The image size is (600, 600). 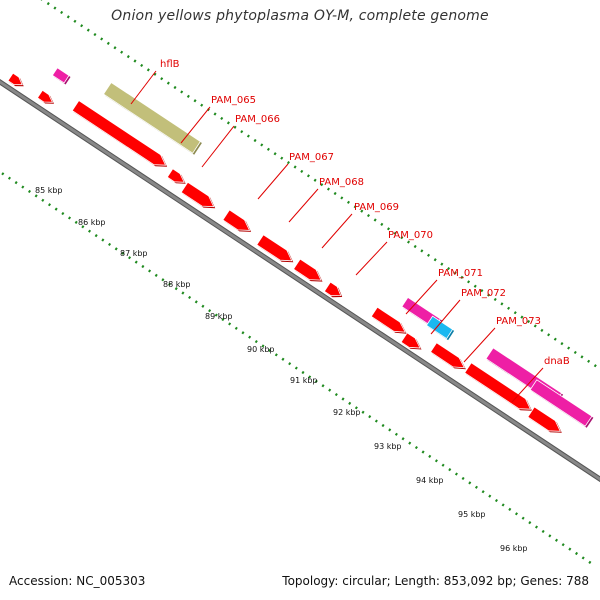 I want to click on gene-label-PAM_070: PAM_070, so click(x=410, y=235).